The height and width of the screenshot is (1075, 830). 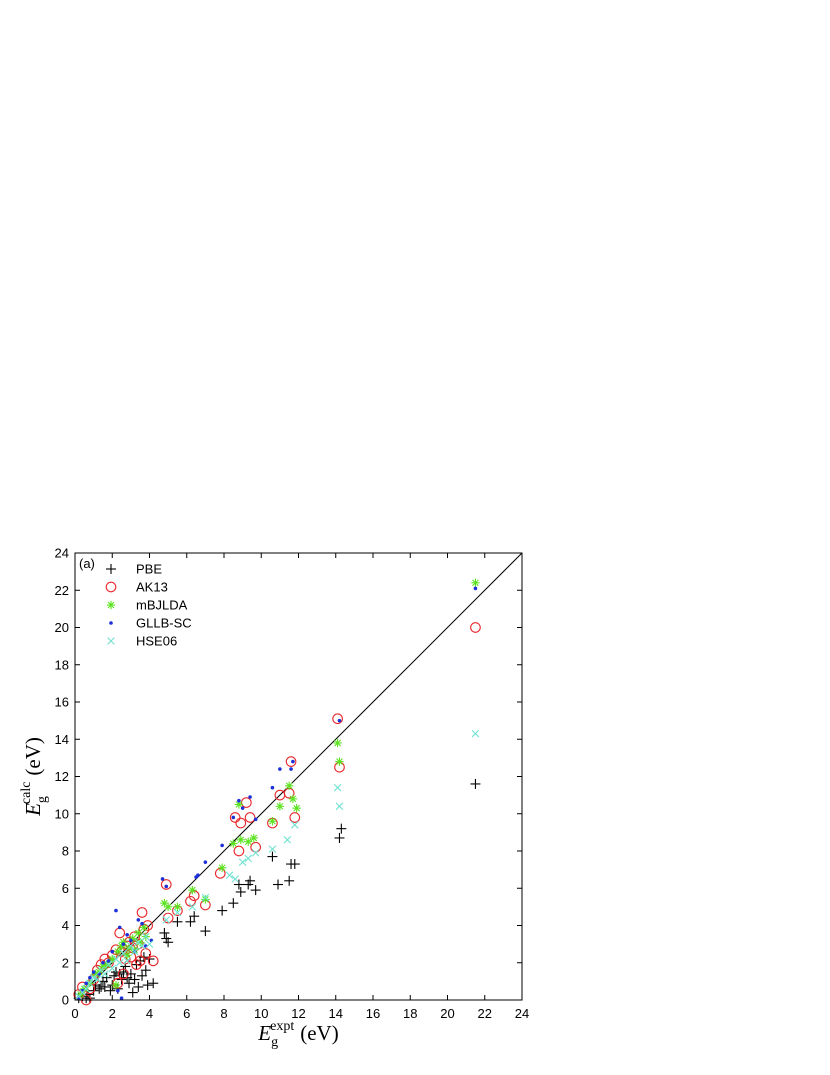 What do you see at coordinates (62, 776) in the screenshot?
I see `y-tick-label: 12` at bounding box center [62, 776].